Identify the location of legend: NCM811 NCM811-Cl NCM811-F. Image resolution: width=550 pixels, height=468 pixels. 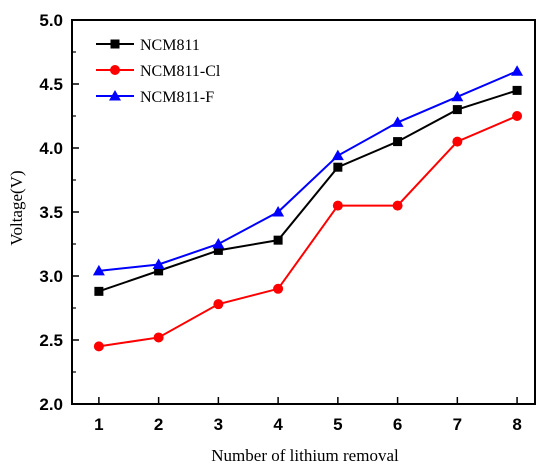
(158, 71).